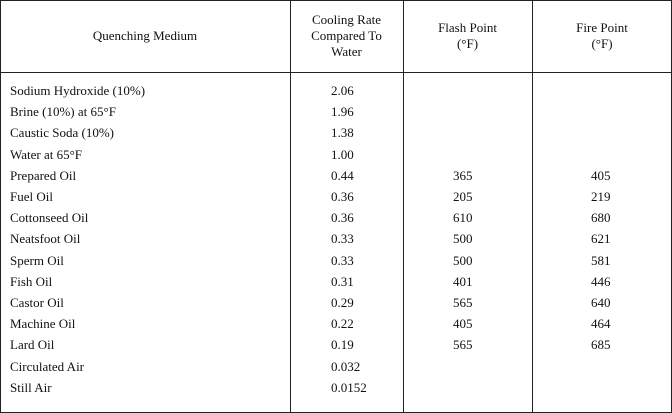  What do you see at coordinates (463, 196) in the screenshot?
I see `value-cell: 205` at bounding box center [463, 196].